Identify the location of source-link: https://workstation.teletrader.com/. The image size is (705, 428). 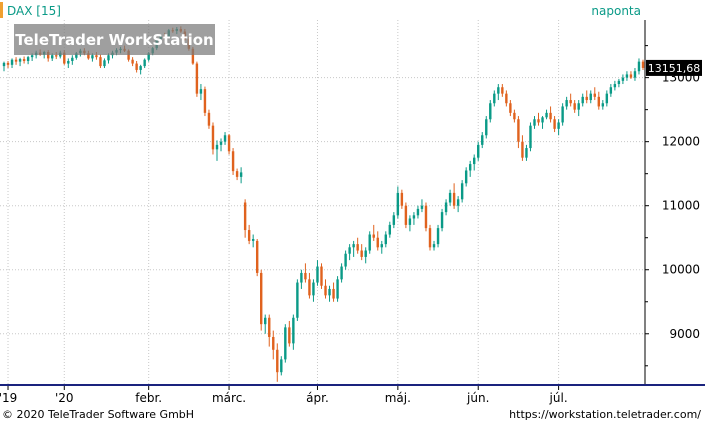
(605, 414).